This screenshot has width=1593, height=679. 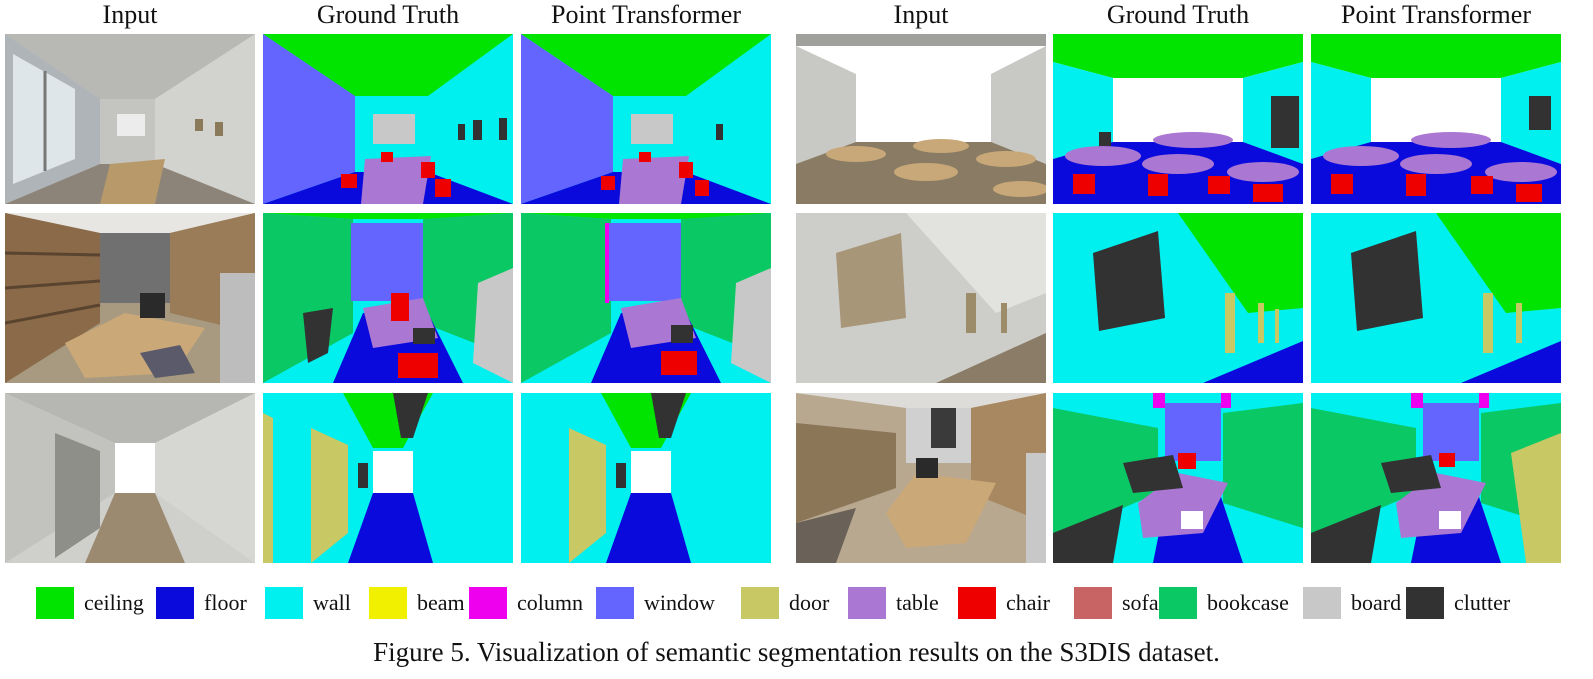 What do you see at coordinates (977, 603) in the screenshot?
I see `legend-swatch-chair` at bounding box center [977, 603].